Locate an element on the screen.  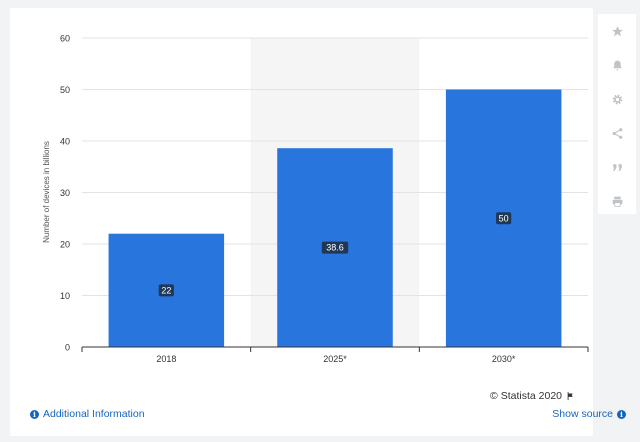
notification-button is located at coordinates (617, 65).